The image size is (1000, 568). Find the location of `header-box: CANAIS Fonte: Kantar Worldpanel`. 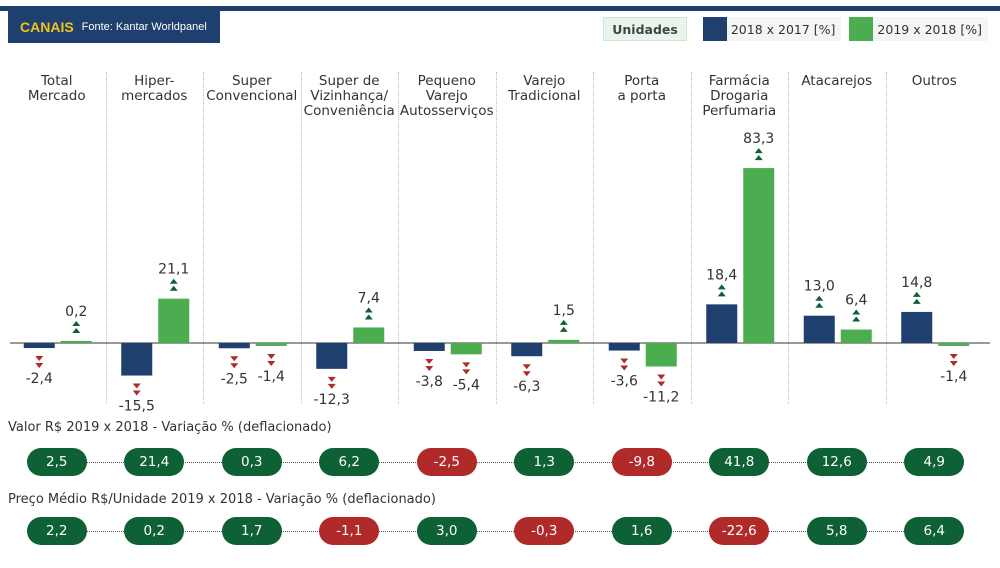

header-box: CANAIS Fonte: Kantar Worldpanel is located at coordinates (114, 27).